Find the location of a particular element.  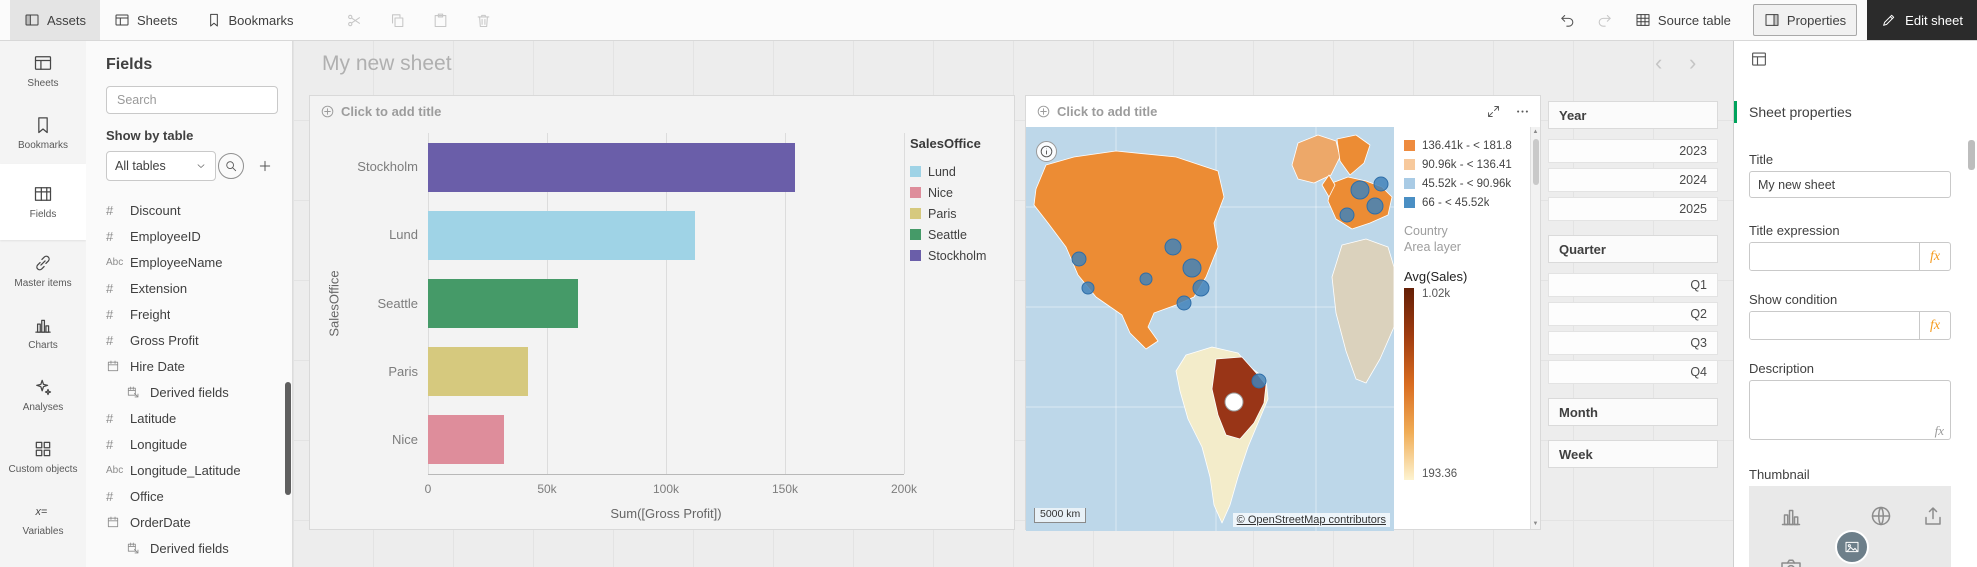

expand-icon is located at coordinates (1493, 111).